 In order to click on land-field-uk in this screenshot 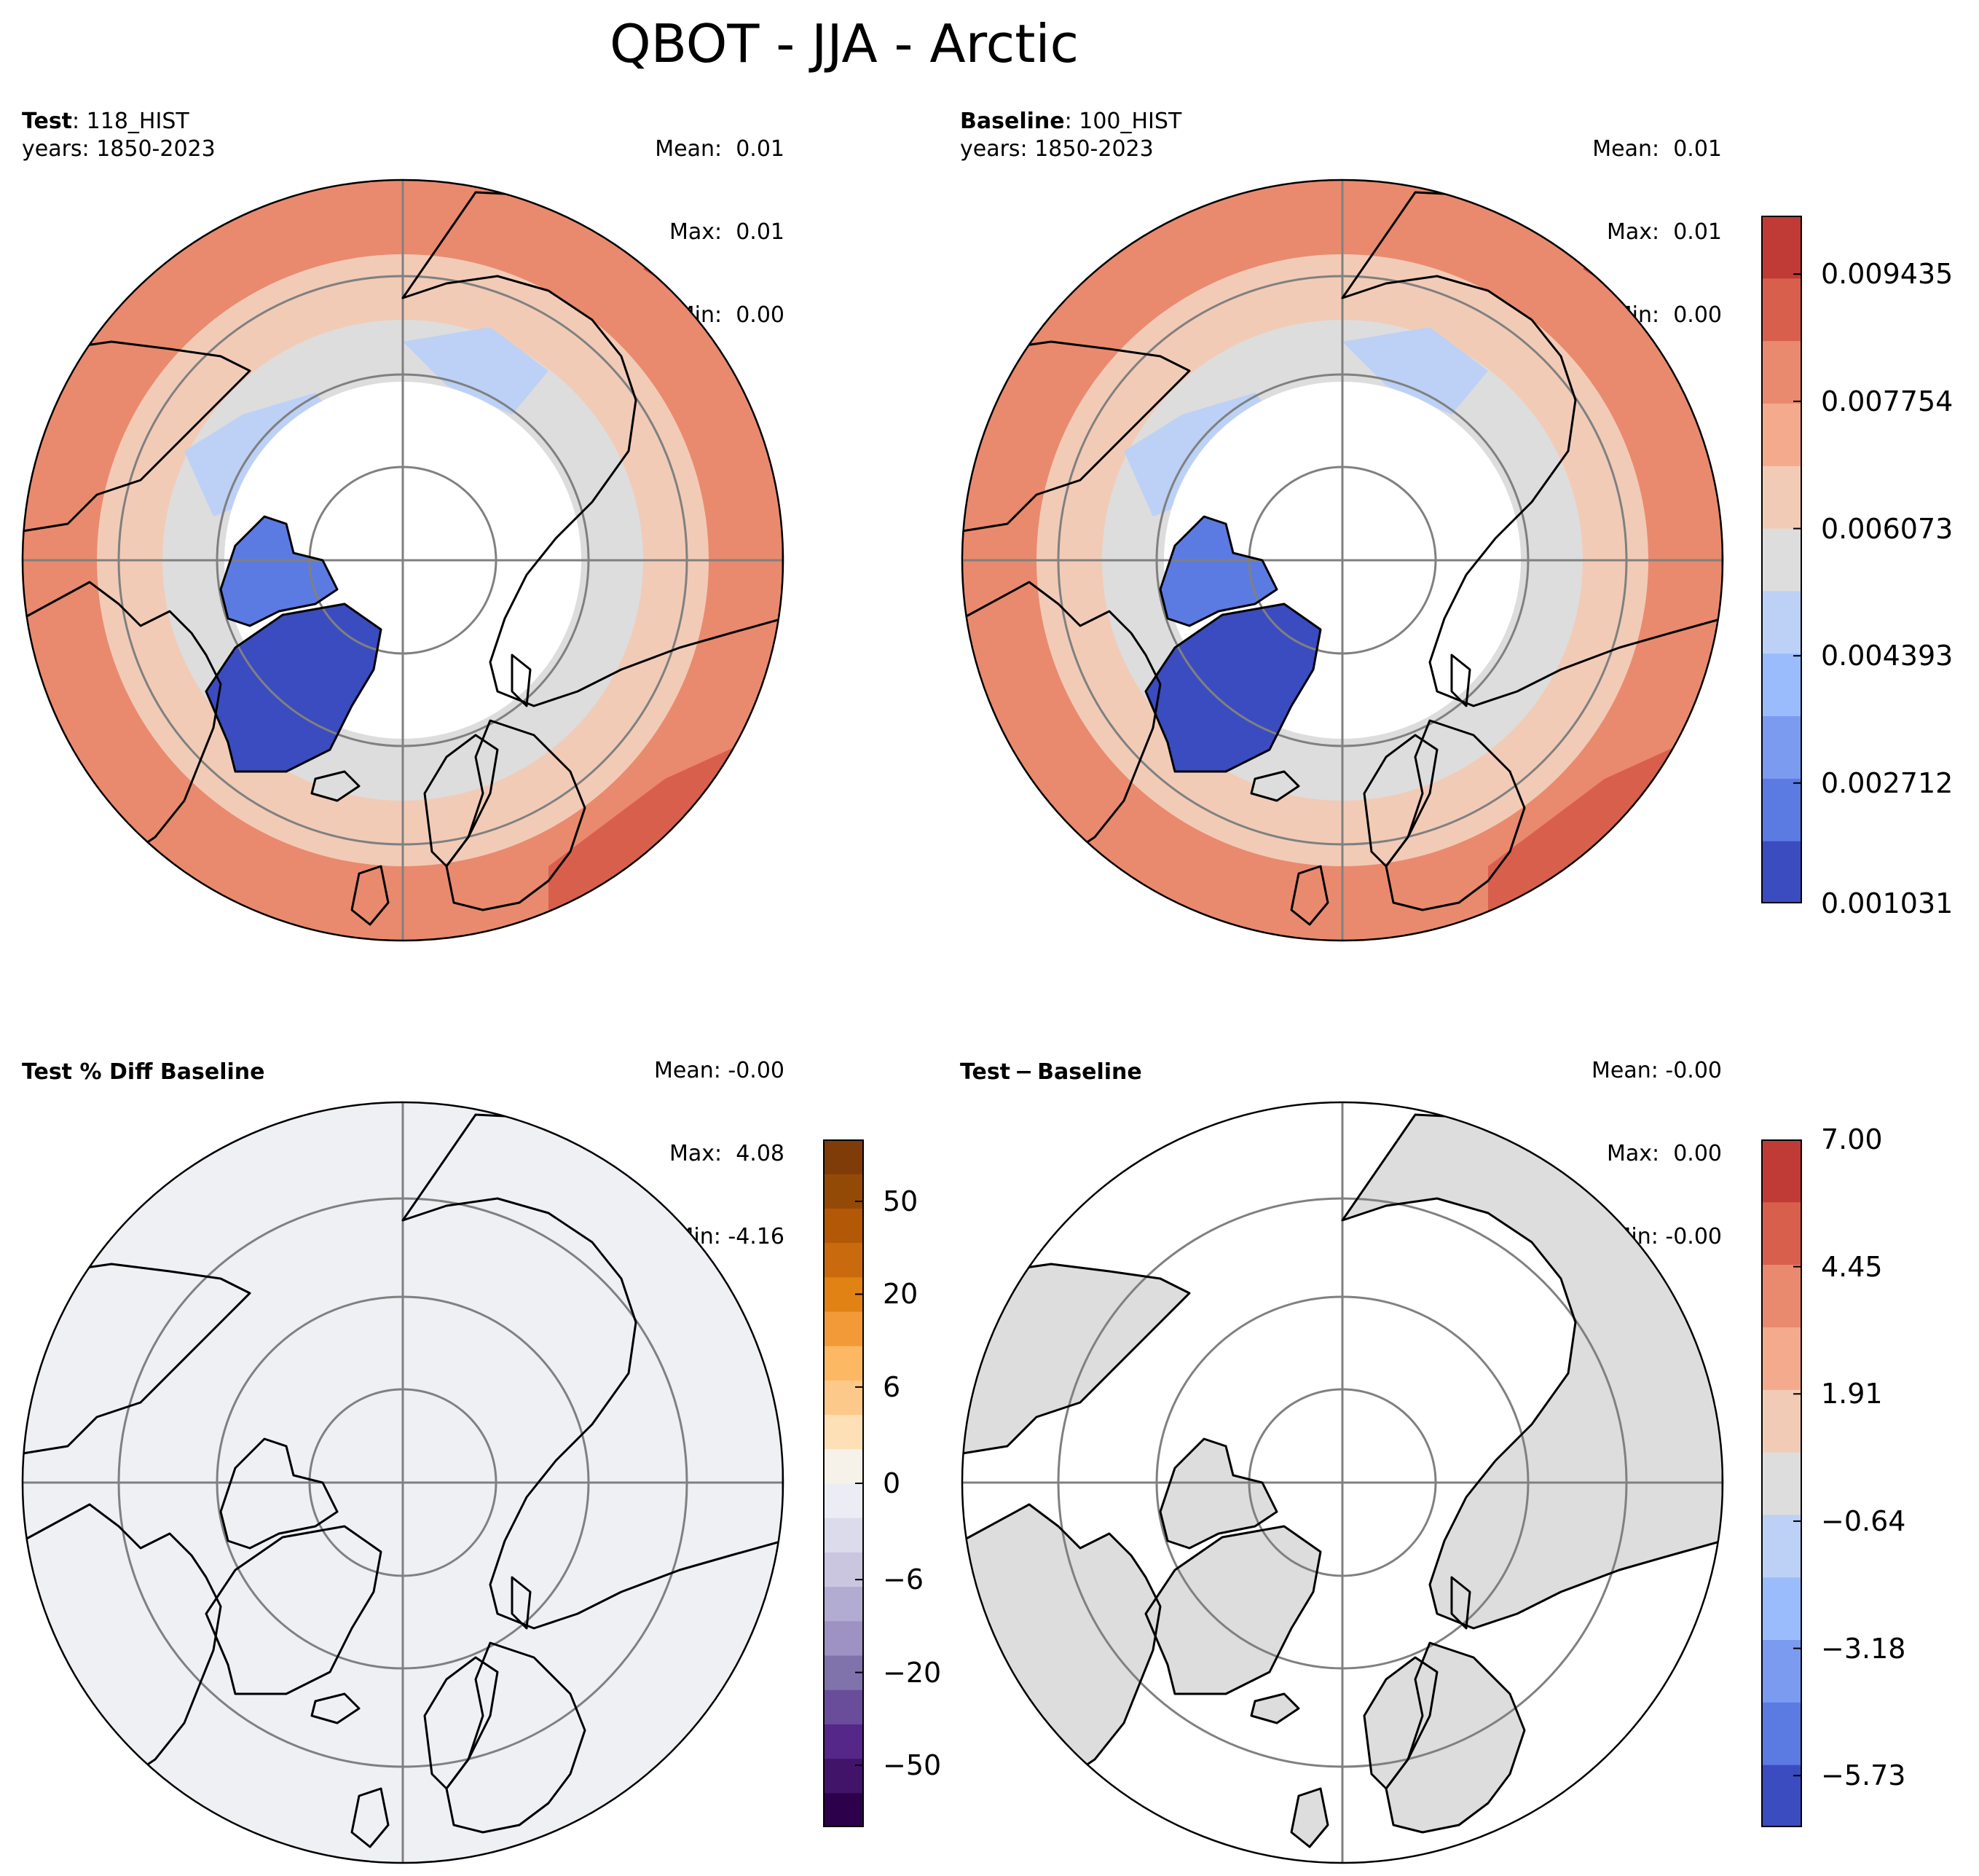, I will do `click(1309, 1818)`.